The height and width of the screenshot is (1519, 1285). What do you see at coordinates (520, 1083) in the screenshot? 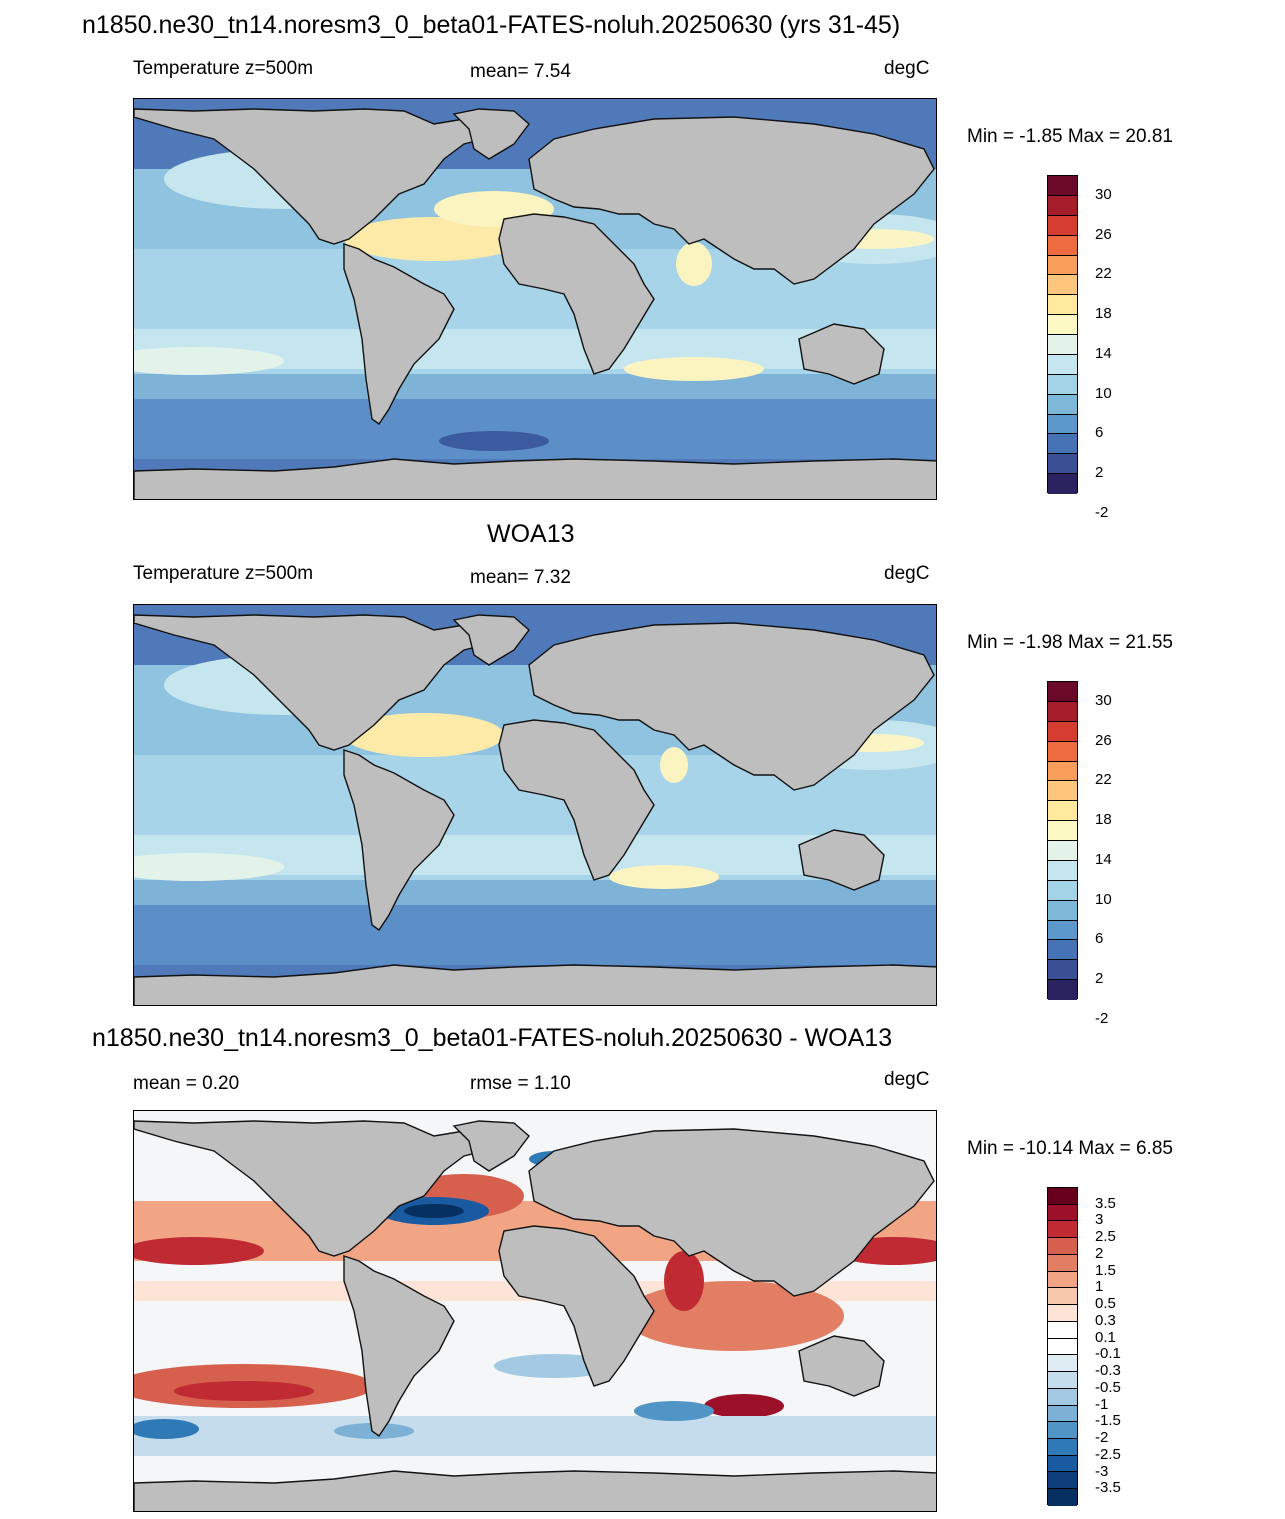
I see `panel3-rmse: rmse = 1.10` at bounding box center [520, 1083].